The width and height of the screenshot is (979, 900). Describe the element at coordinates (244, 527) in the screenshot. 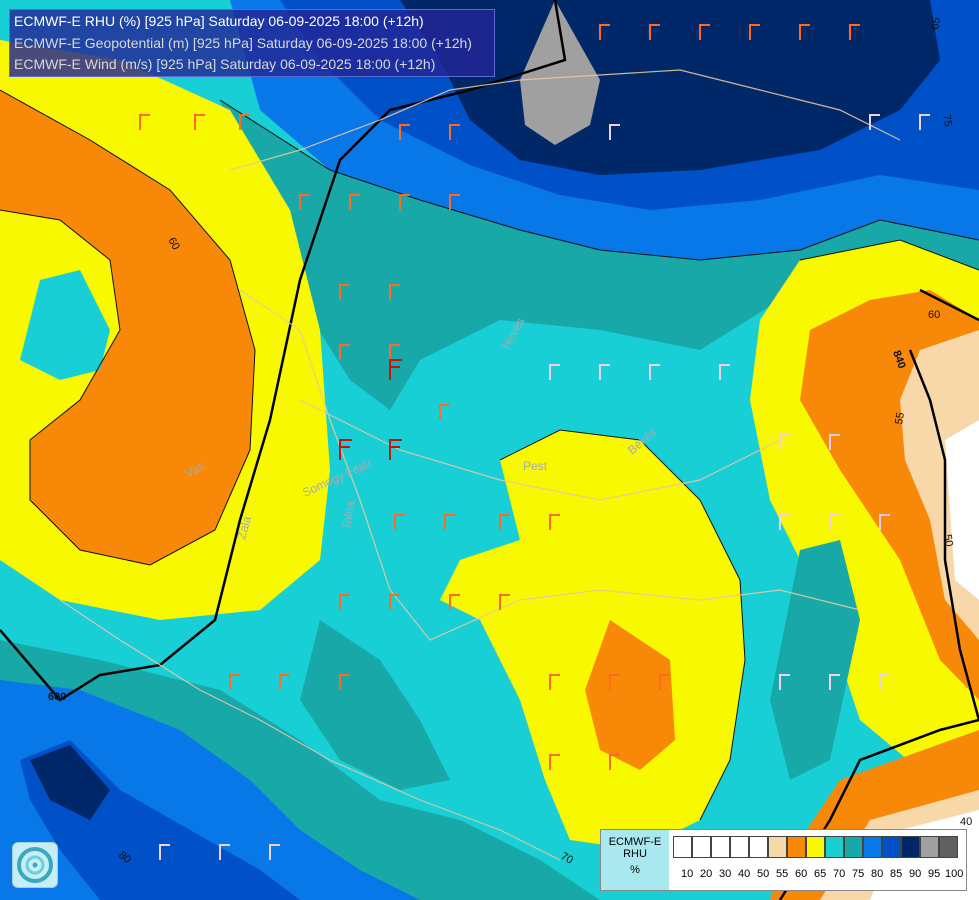

I see `label-zala: Zala` at that location.